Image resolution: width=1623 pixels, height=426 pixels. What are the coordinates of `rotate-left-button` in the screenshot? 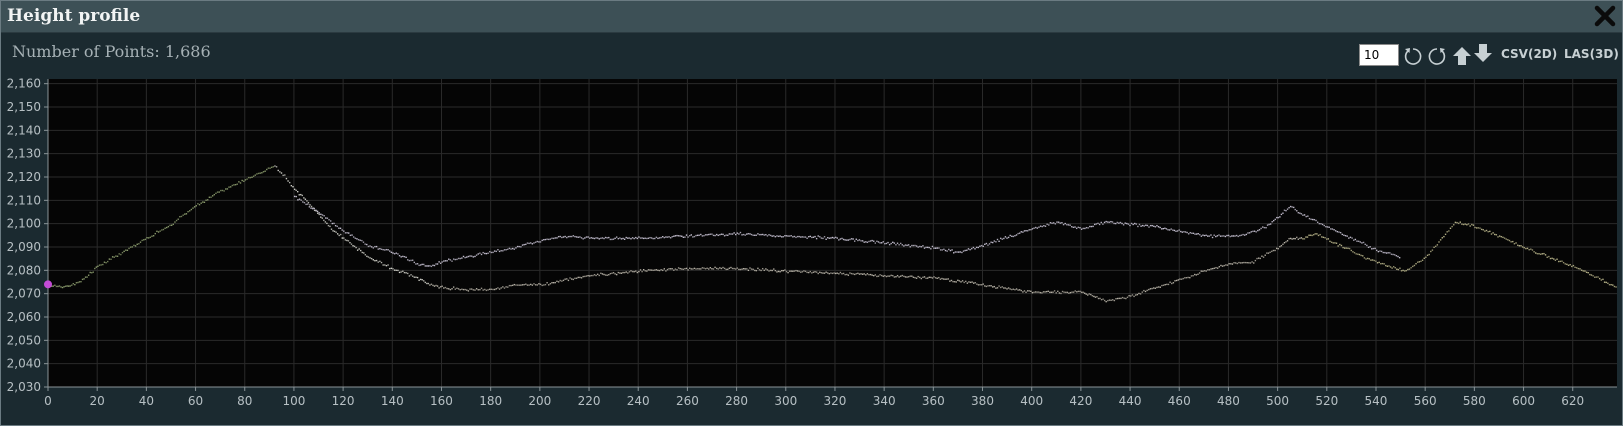 It's located at (1413, 56).